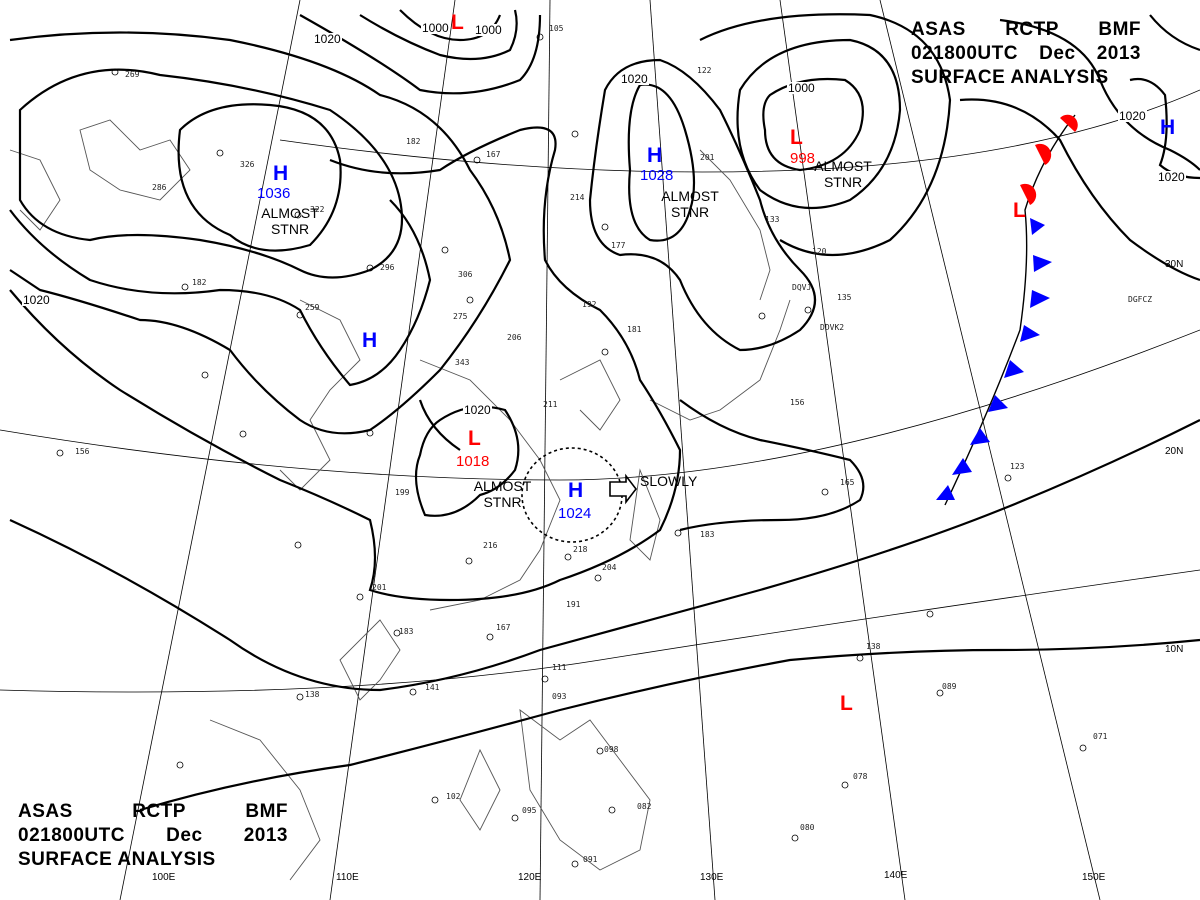 Image resolution: width=1200 pixels, height=900 pixels. I want to click on isobar-998-outer, so click(819, 124).